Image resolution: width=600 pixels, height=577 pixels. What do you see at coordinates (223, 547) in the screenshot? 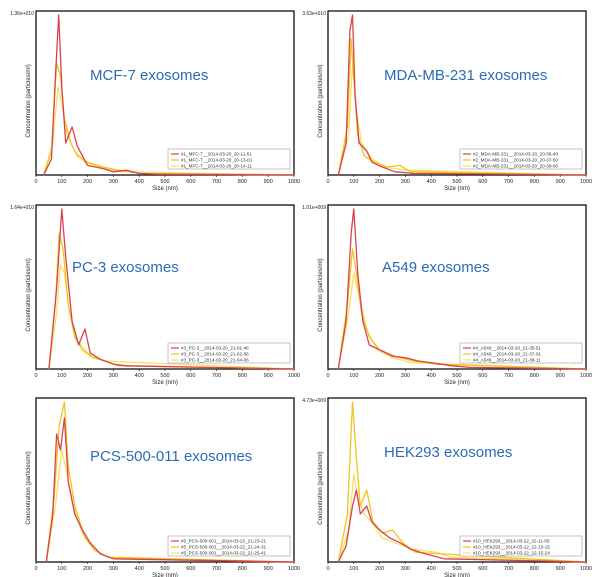
I see `legend-entry: #5_PCS-500-001__2014-03-22_21-24-31` at bounding box center [223, 547].